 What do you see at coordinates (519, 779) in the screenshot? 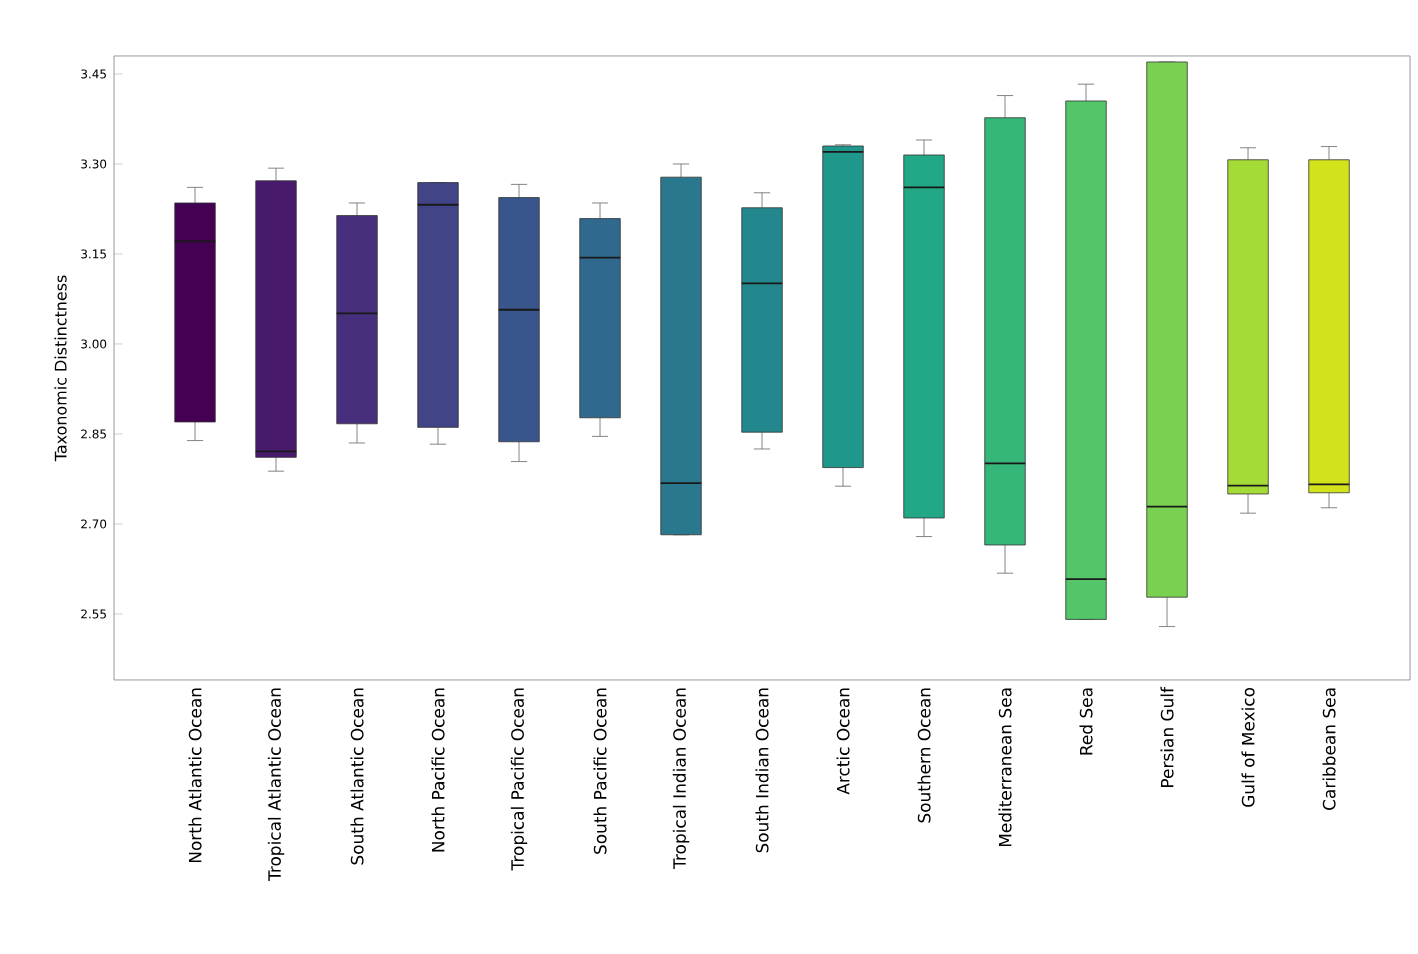
I see `x-tick-label: Tropical Pacific Ocean` at bounding box center [519, 779].